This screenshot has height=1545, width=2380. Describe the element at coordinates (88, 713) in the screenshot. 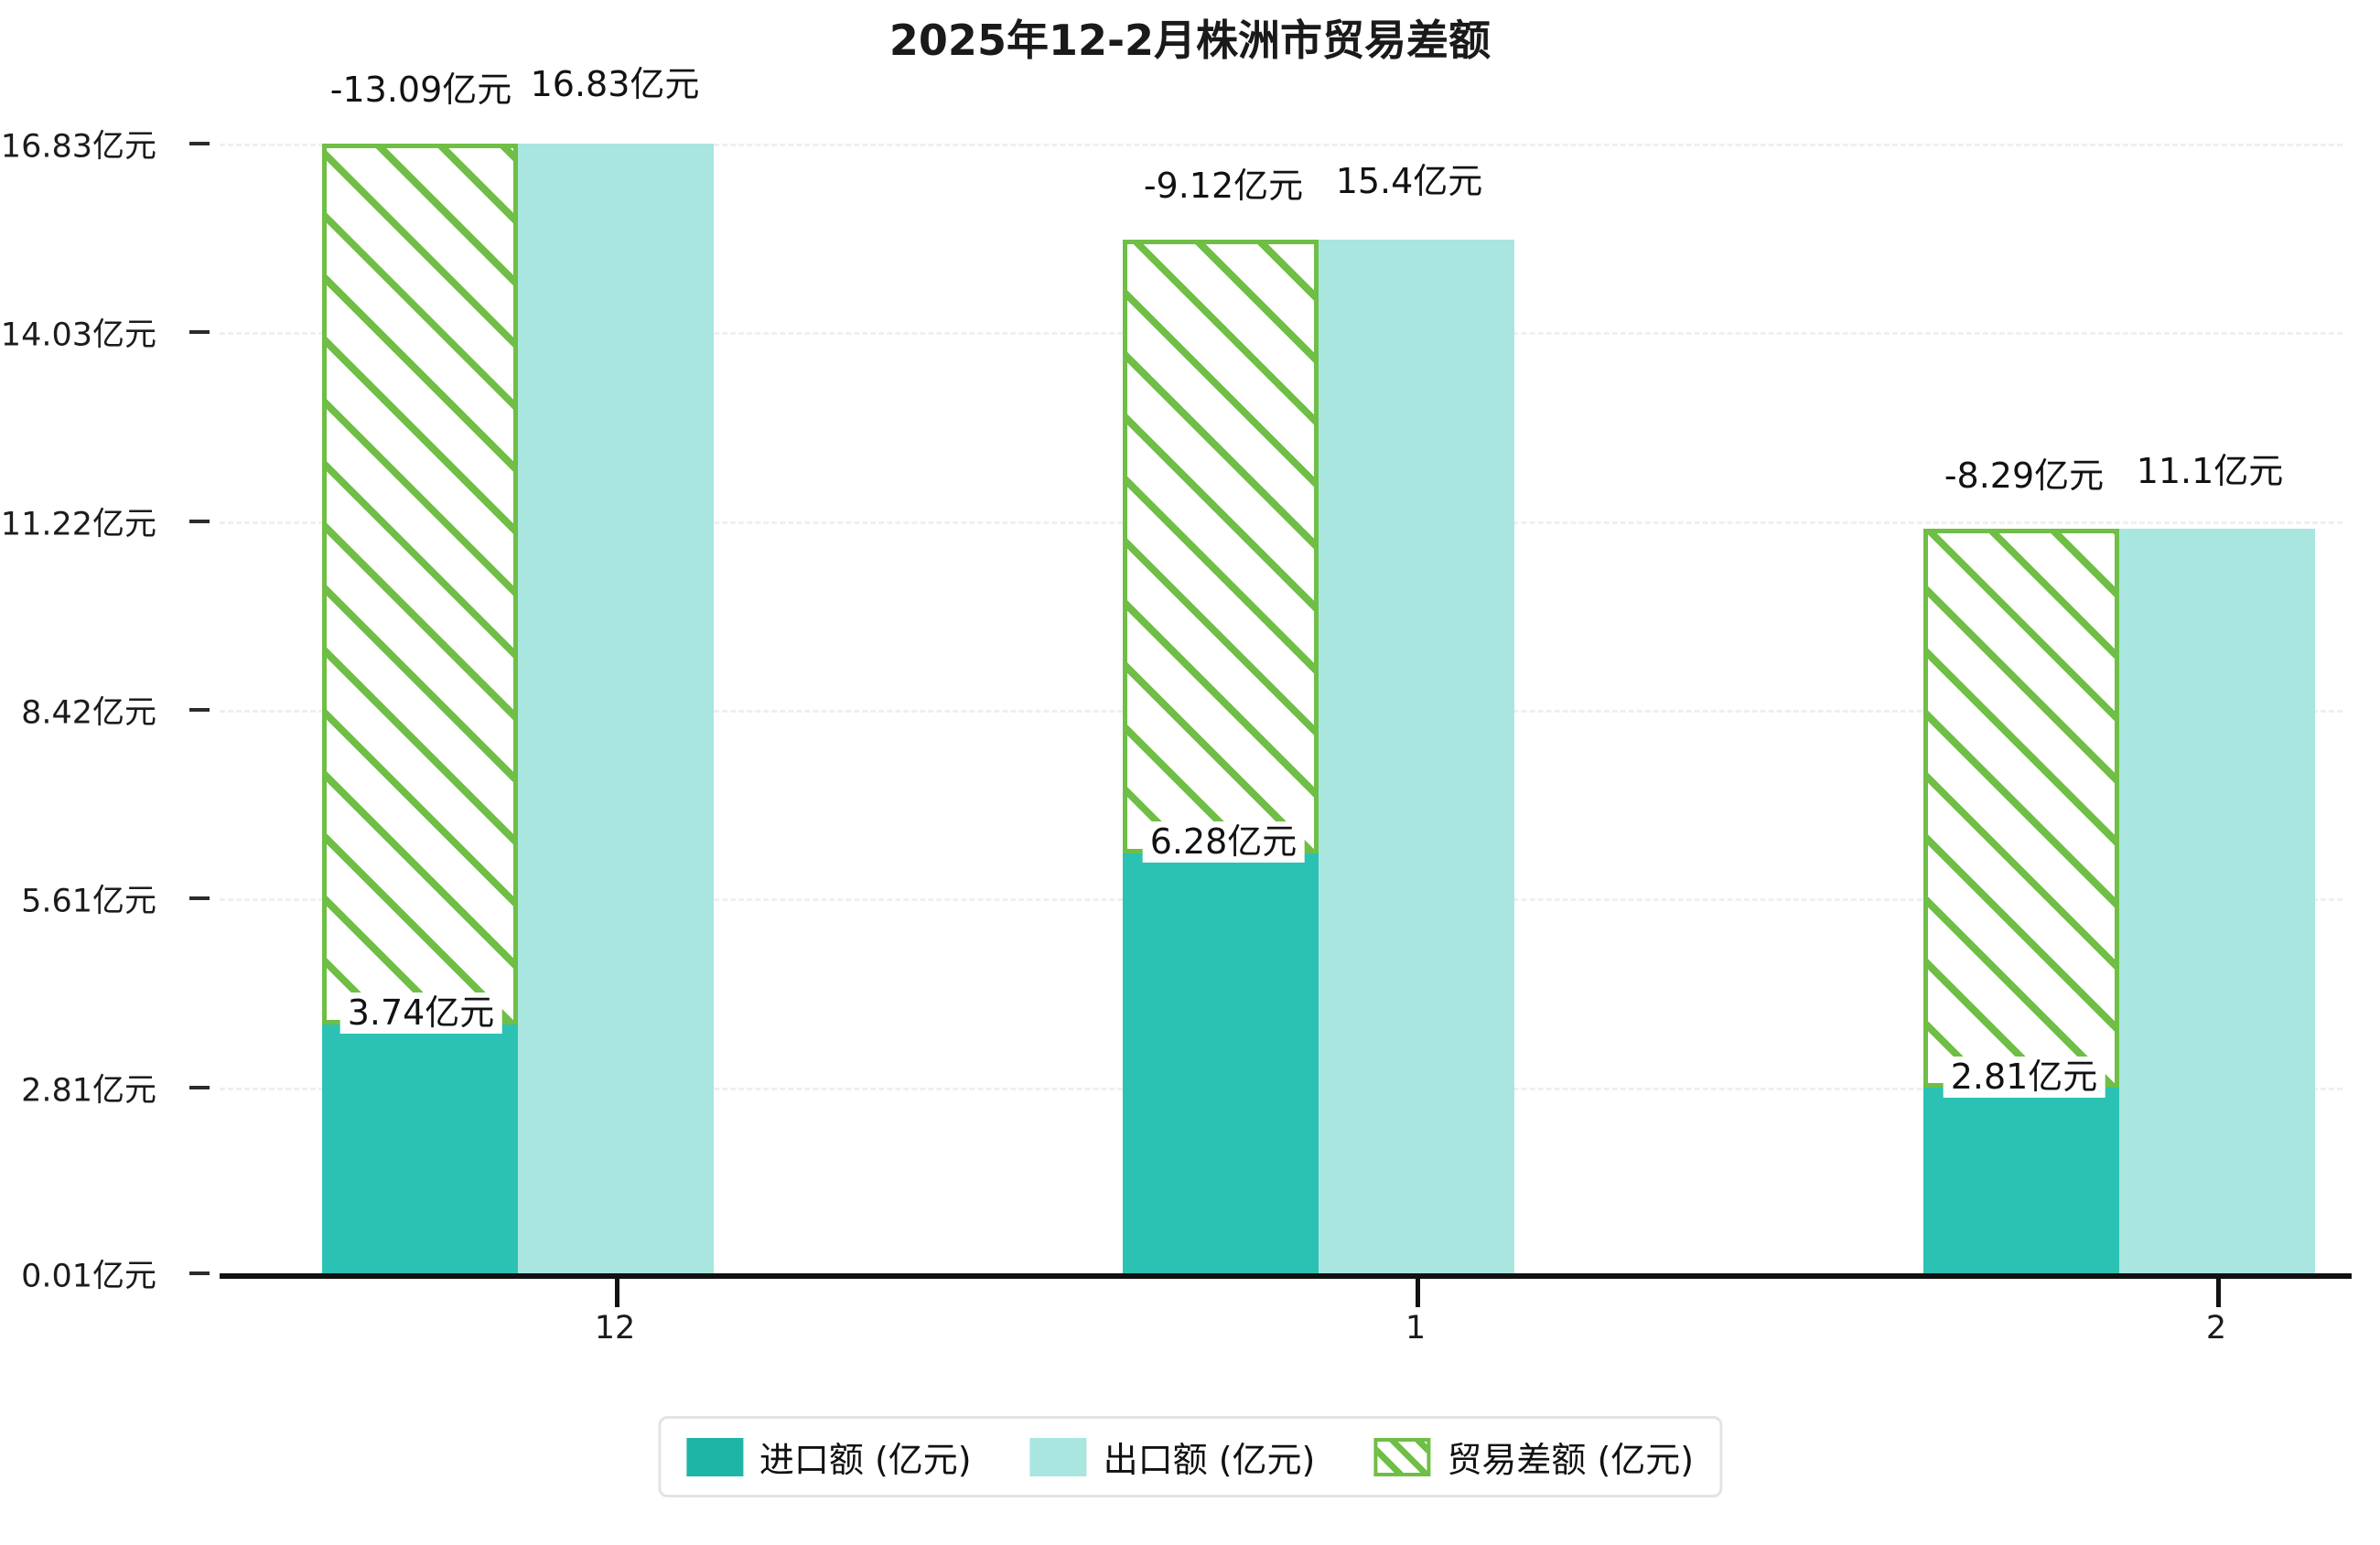

I see `y-tick-label: 8.42亿元` at that location.